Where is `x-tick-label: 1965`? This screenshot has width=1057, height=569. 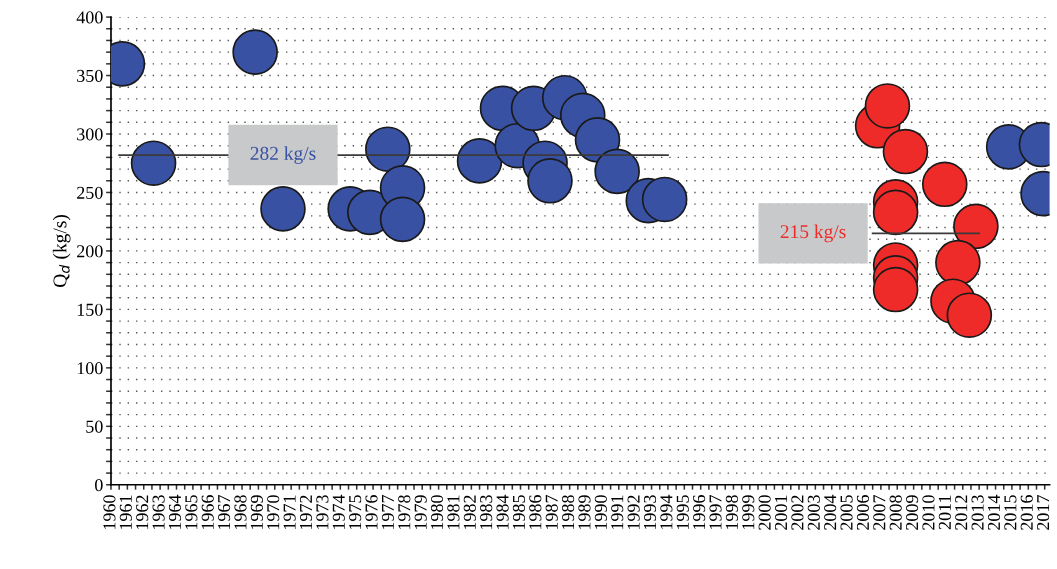
x-tick-label: 1965 is located at coordinates (191, 512).